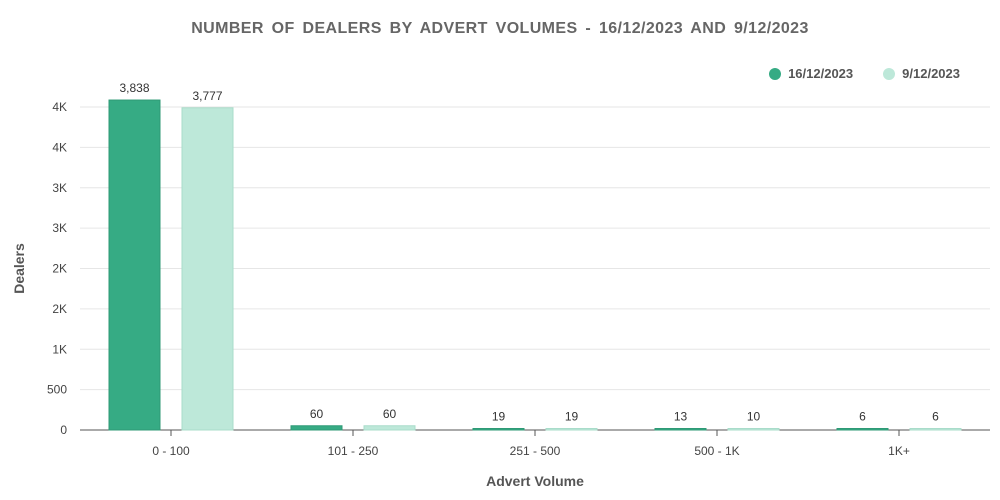 This screenshot has width=1000, height=500. What do you see at coordinates (207, 96) in the screenshot?
I see `data-label-series-2: 3,777` at bounding box center [207, 96].